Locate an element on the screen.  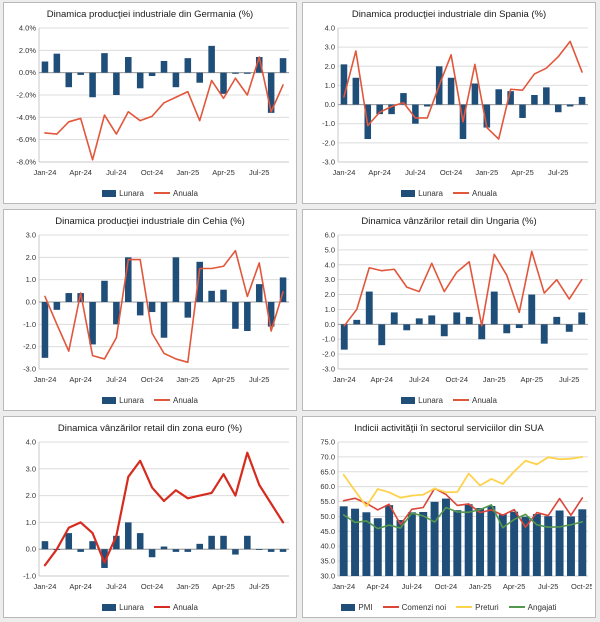
legend-item-comenzi-noi: Comenzi noi is located at coordinates (414, 607).